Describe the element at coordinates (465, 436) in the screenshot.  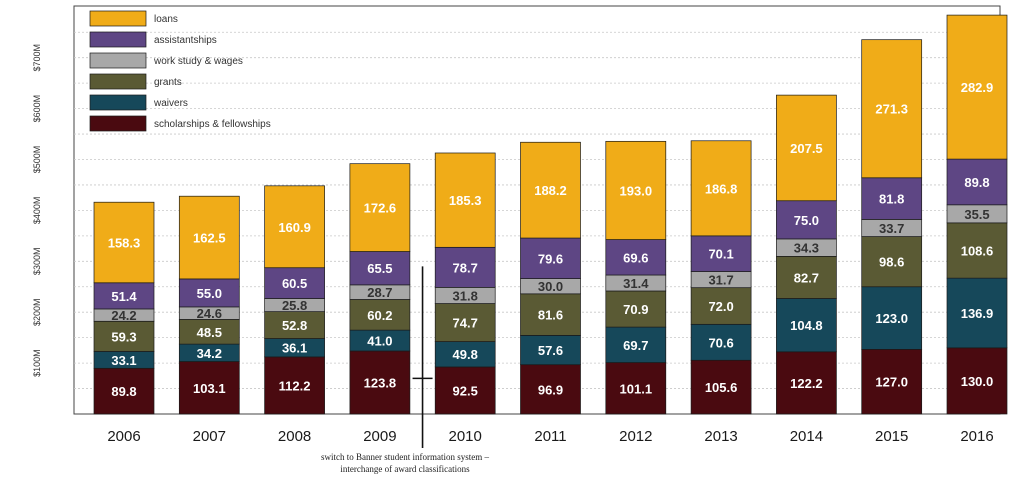
I see `x-tick-label: 2010` at that location.